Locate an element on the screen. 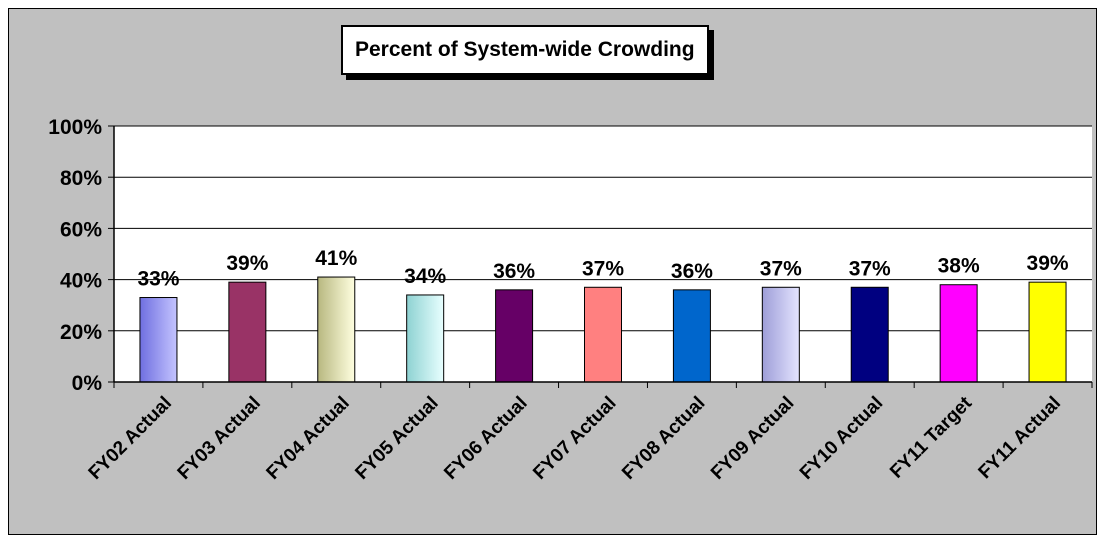 The image size is (1101, 540). y-tick-label: 80% is located at coordinates (81, 178).